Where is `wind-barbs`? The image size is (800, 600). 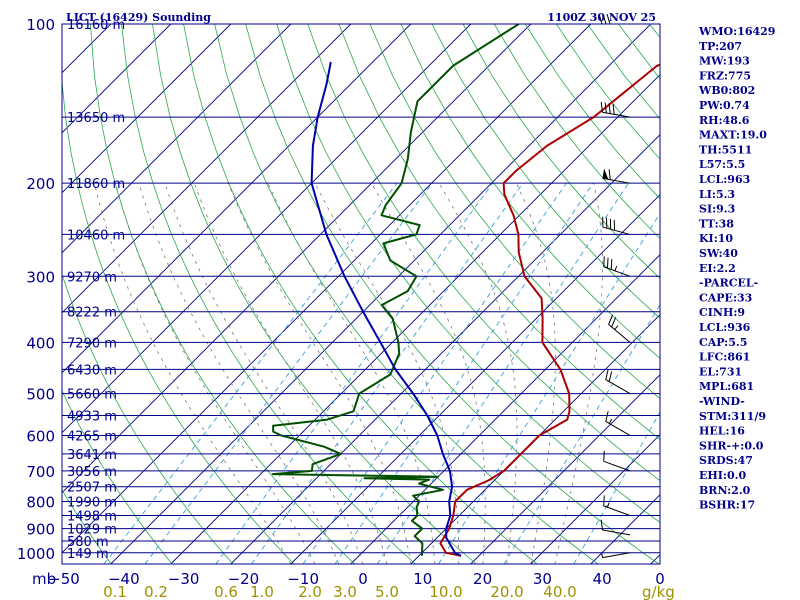 wind-barbs is located at coordinates (614, 286).